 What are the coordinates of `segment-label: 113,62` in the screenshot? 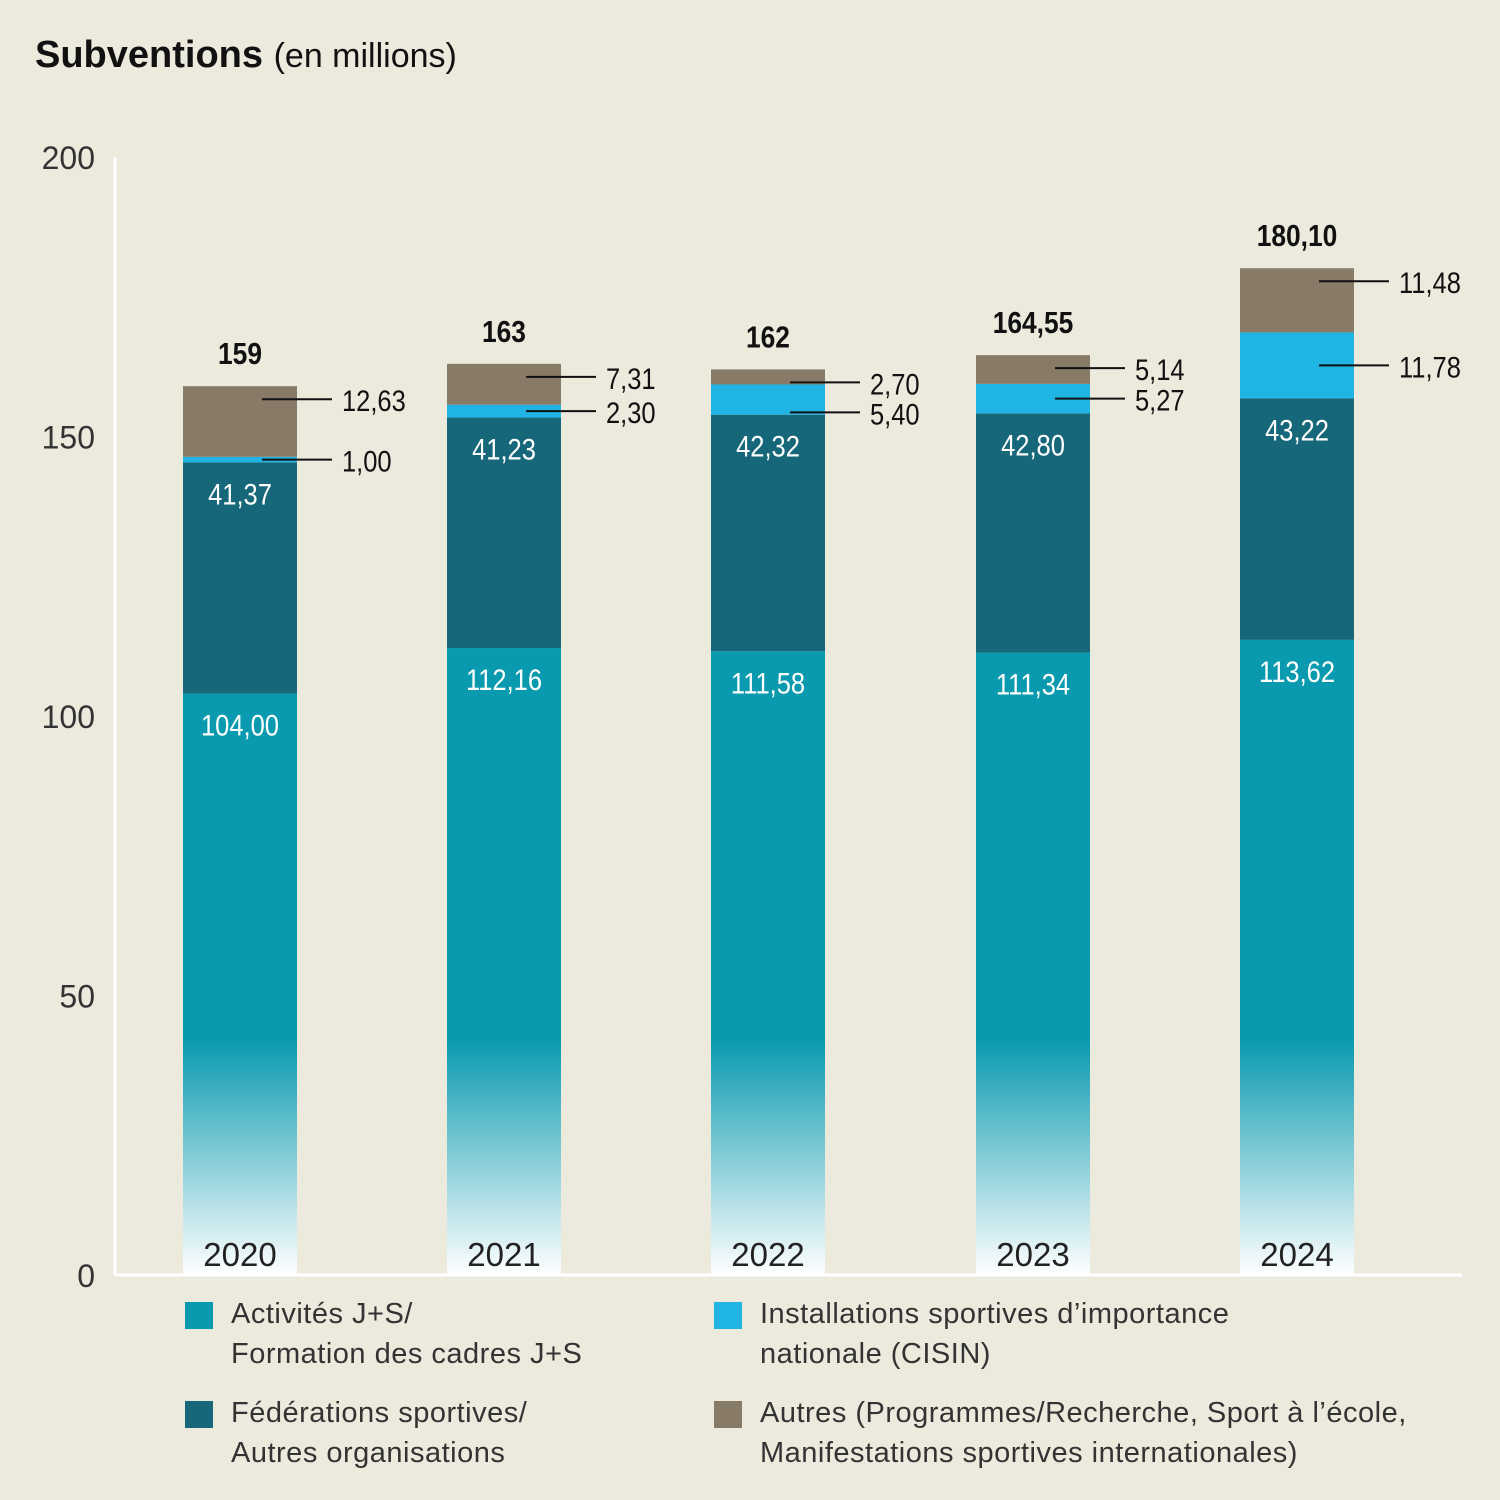 It's located at (1297, 671).